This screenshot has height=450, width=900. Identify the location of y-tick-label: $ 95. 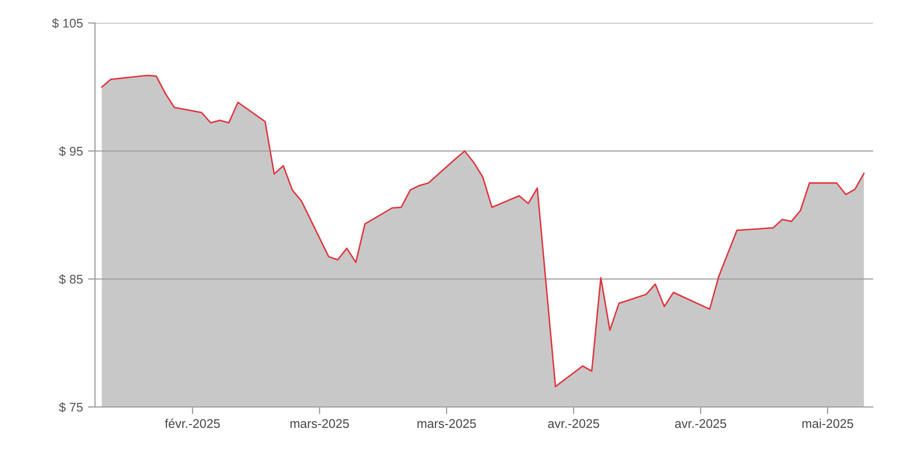
(71, 151).